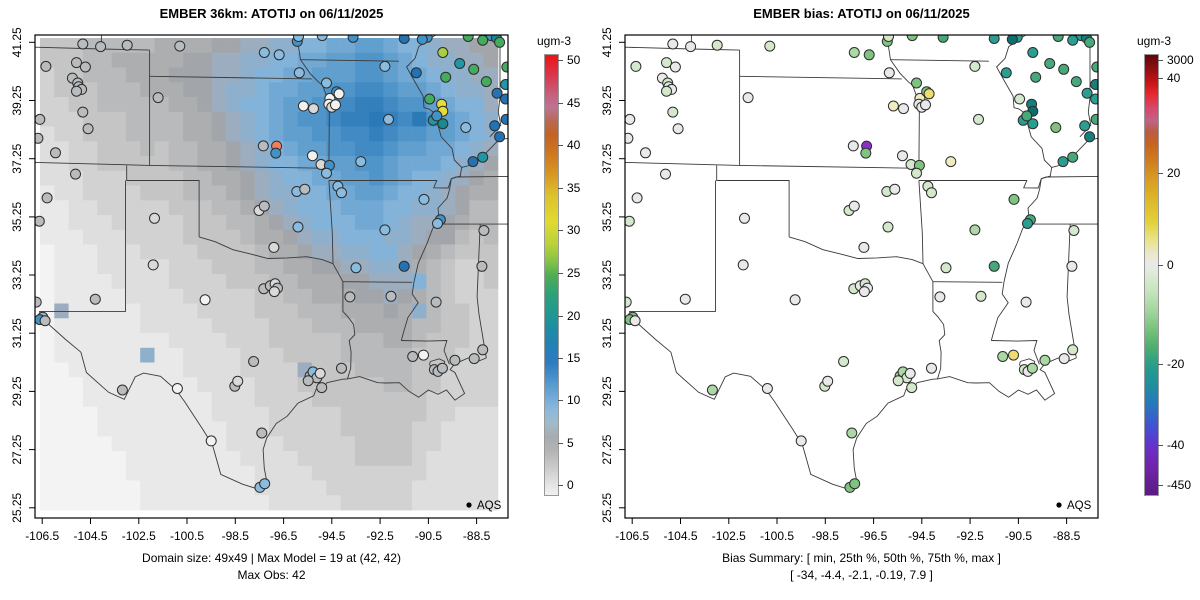  What do you see at coordinates (680, 536) in the screenshot?
I see `x-tick-label: -104.5` at bounding box center [680, 536].